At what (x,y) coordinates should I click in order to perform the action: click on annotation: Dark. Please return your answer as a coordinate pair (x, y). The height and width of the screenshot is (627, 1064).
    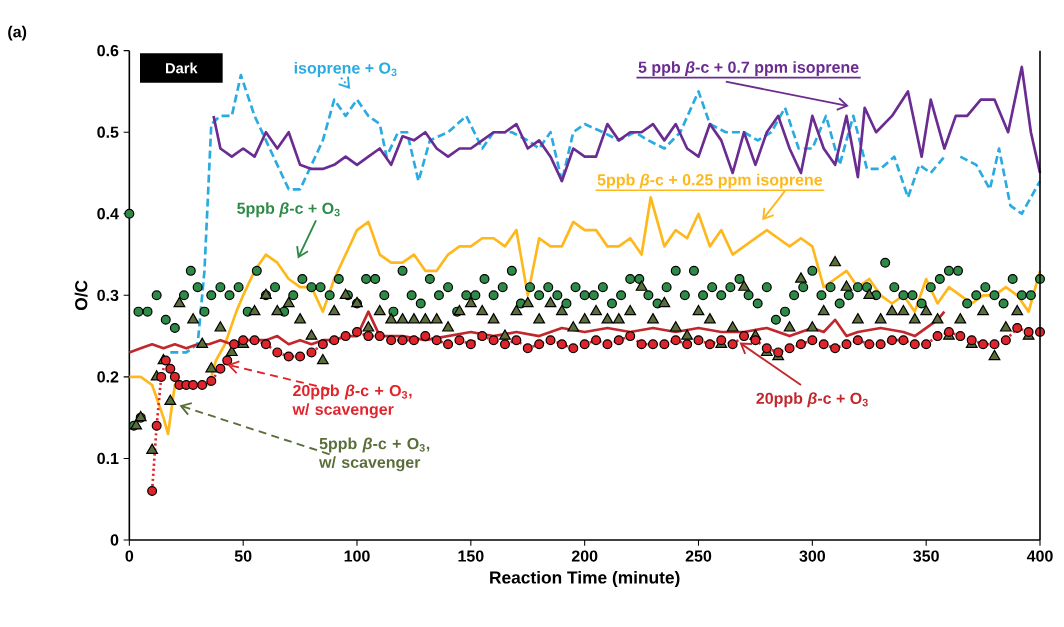
    Looking at the image, I should click on (182, 68).